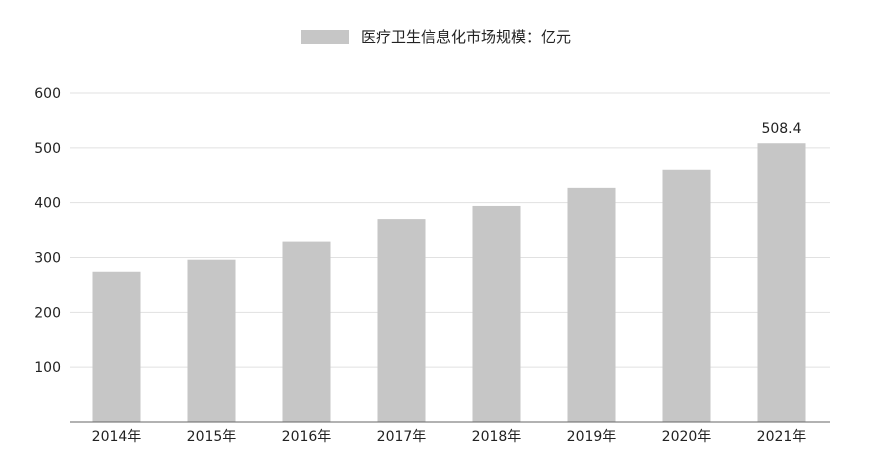  Describe the element at coordinates (47, 231) in the screenshot. I see `y-axis: 100 200 300 400 500 600` at that location.